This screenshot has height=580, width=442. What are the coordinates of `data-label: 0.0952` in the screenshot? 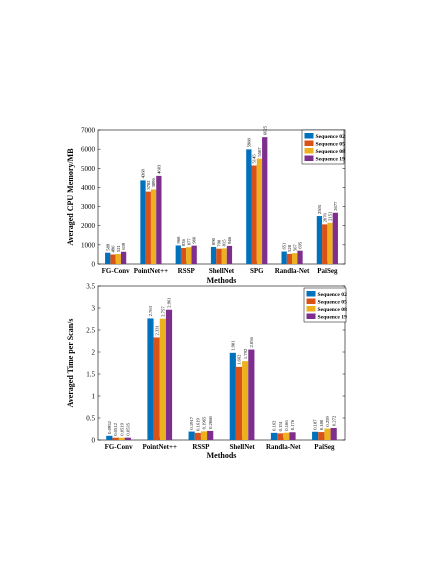 It's located at (109, 426).